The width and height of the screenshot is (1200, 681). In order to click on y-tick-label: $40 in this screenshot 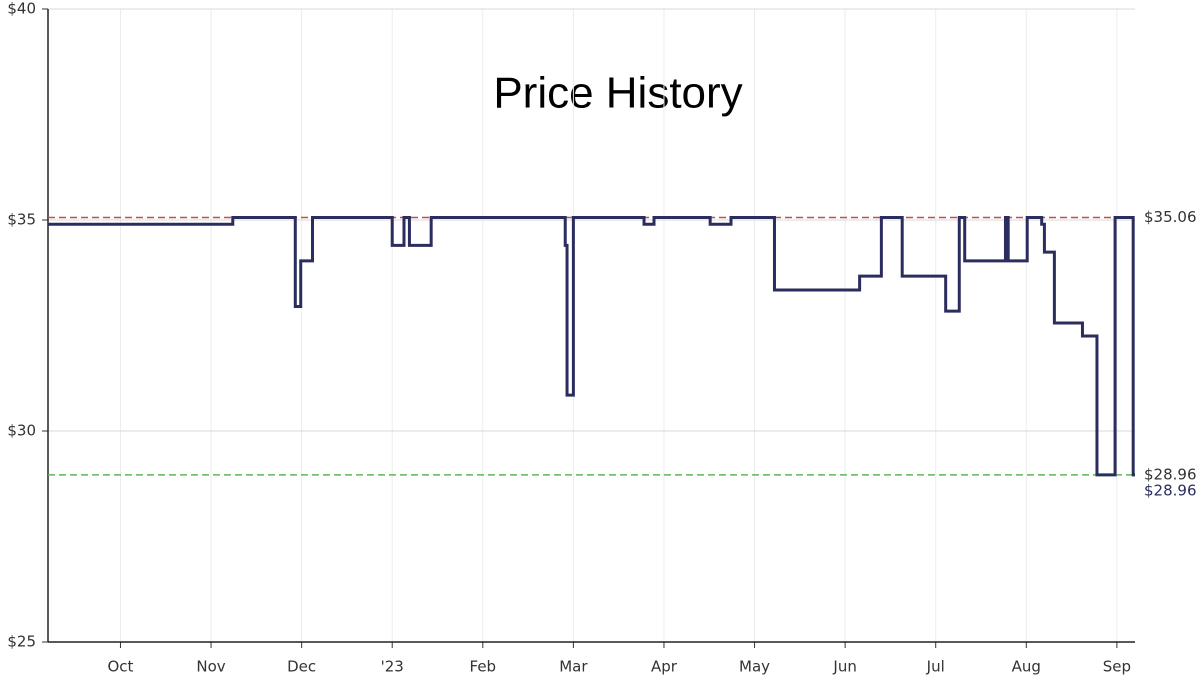, I will do `click(21, 9)`.